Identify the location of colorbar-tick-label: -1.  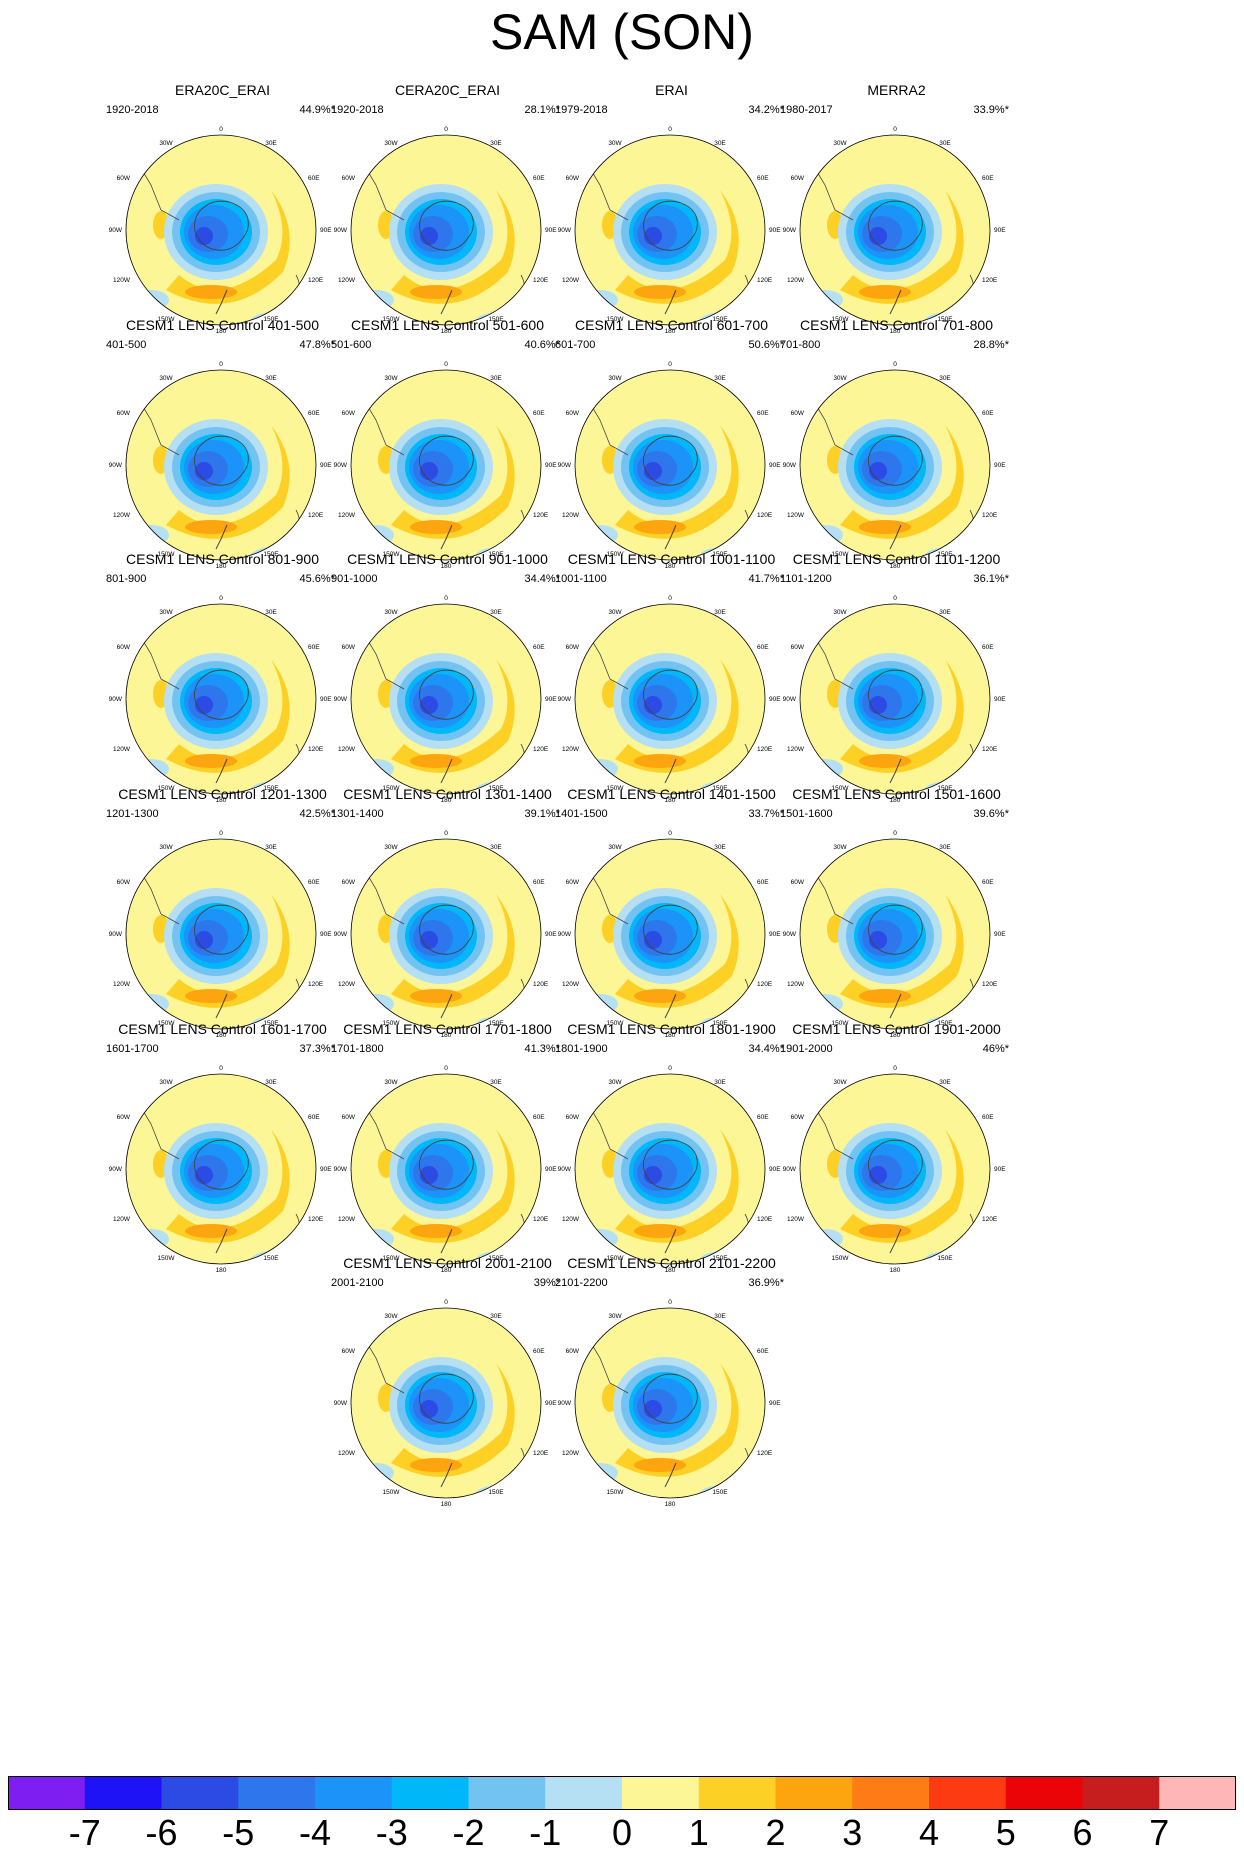
(545, 1832).